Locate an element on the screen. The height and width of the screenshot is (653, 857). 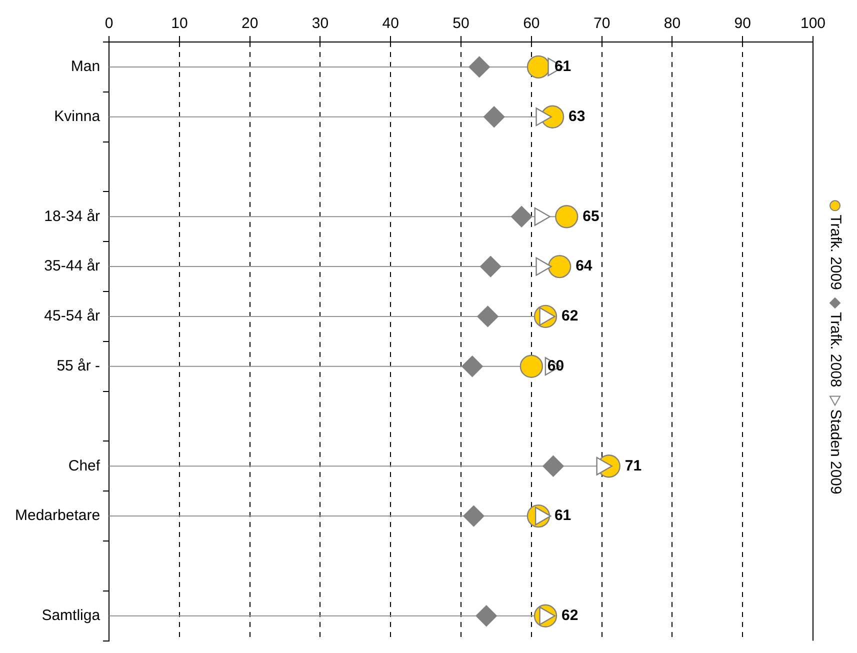
x-tick-label: 70 is located at coordinates (601, 23).